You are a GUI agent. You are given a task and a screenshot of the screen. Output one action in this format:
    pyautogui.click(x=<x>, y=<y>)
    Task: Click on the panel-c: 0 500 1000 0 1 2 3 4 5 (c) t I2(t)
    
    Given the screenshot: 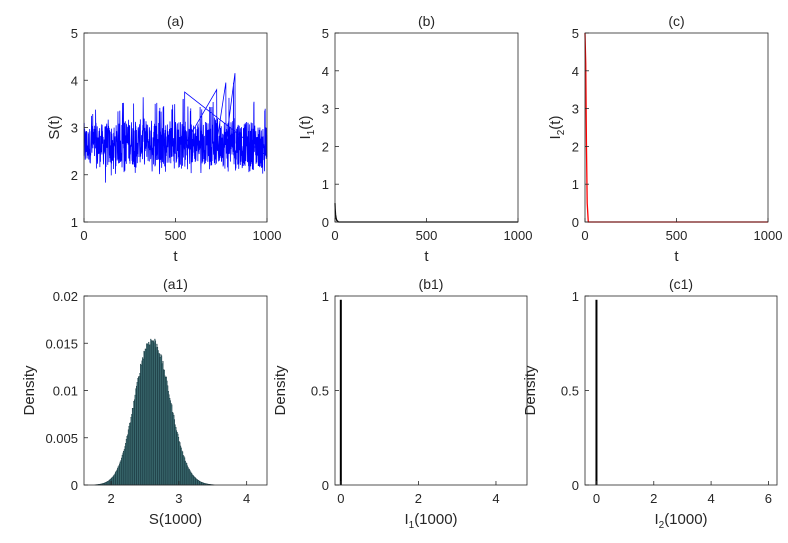 What is the action you would take?
    pyautogui.click(x=664, y=139)
    